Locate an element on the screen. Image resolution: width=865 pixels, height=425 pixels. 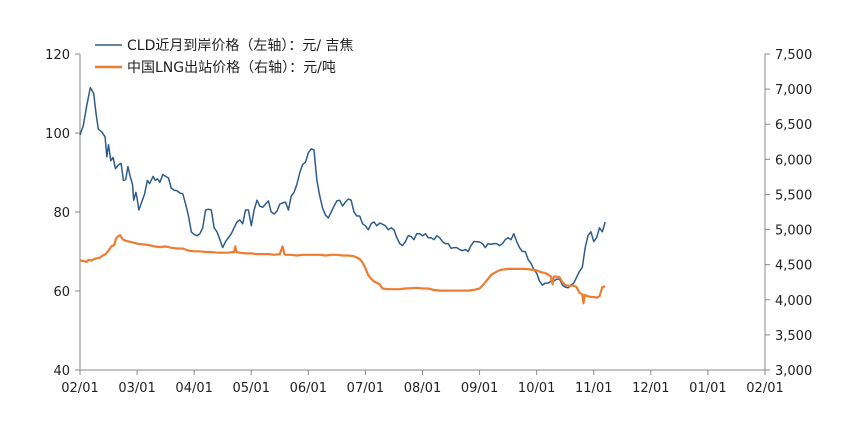
x-axis-tick-label: 04/01 is located at coordinates (193, 388).